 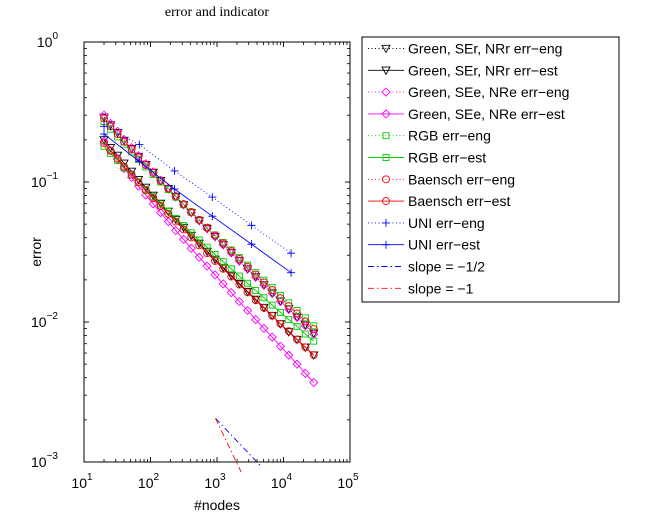 I want to click on legend-entry: Green, SEr, NRr err−est, so click(x=463, y=70).